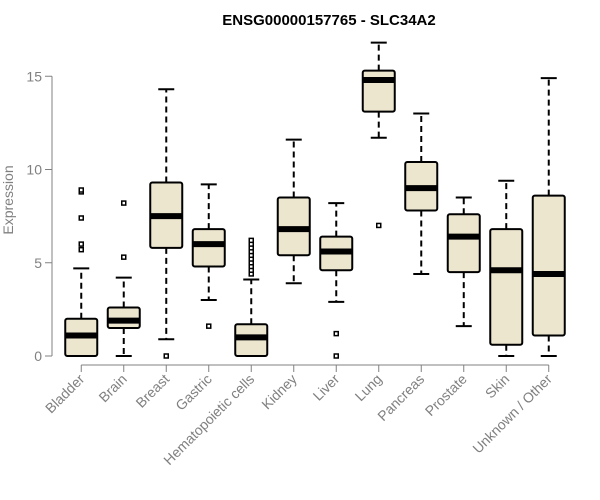 This screenshot has width=600, height=500. Describe the element at coordinates (81, 272) in the screenshot. I see `box-bladder` at that location.